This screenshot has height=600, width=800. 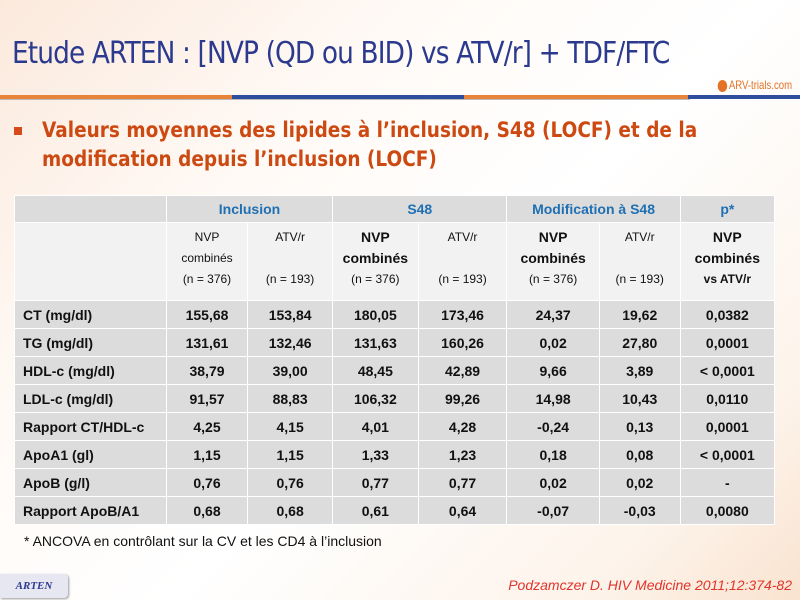 What do you see at coordinates (462, 510) in the screenshot?
I see `table-cell: 0,64` at bounding box center [462, 510].